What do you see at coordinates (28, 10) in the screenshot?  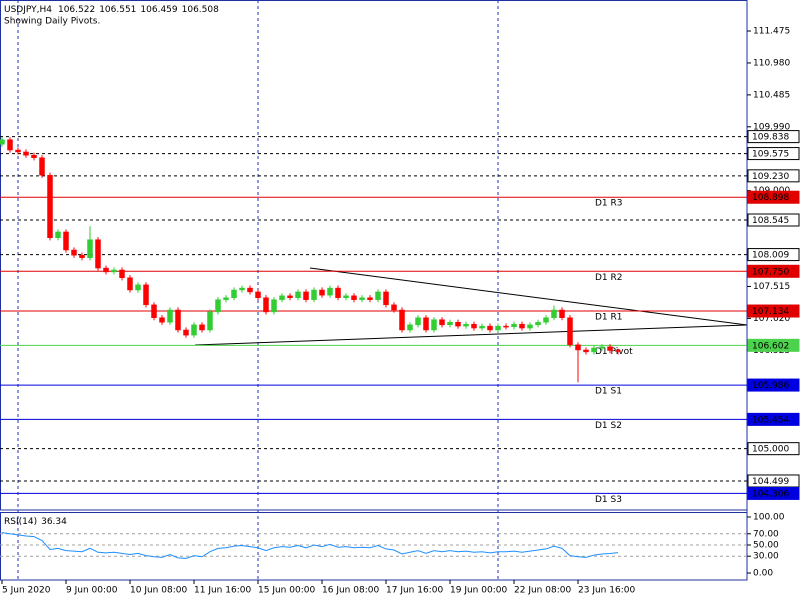 I see `symbol: USDJPY,H4` at bounding box center [28, 10].